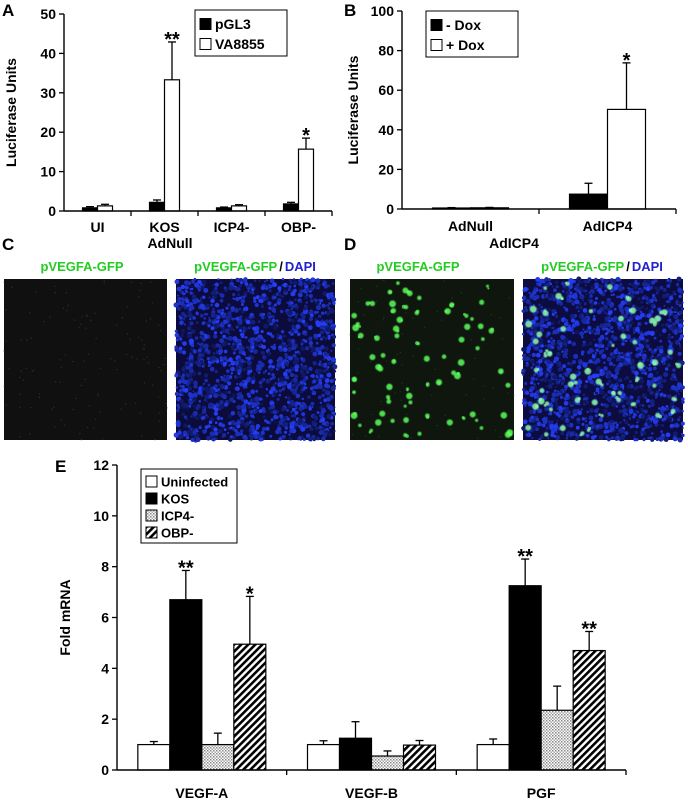 The height and width of the screenshot is (800, 688). Describe the element at coordinates (105, 208) in the screenshot. I see `bar-va8855-ui` at that location.